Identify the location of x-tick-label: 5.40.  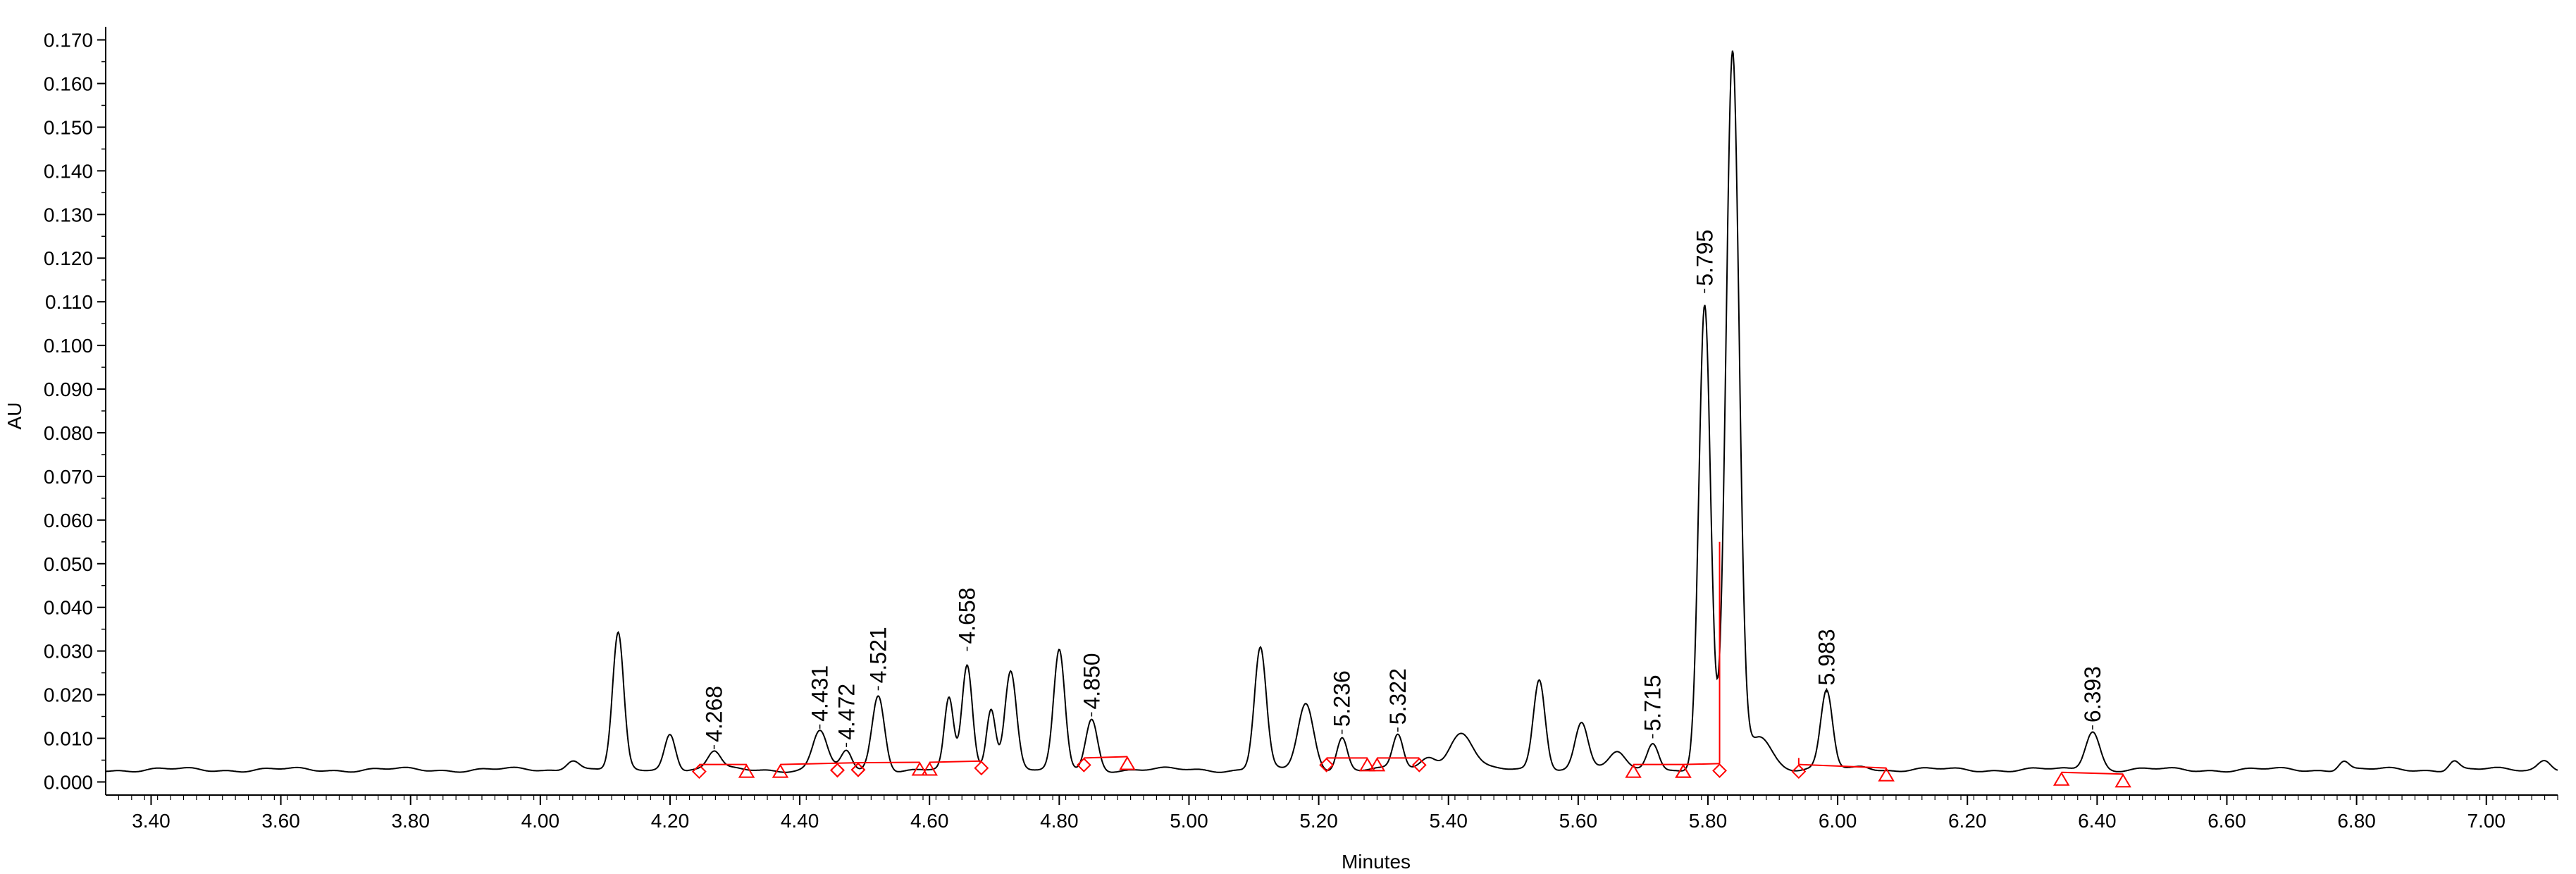
(1448, 821).